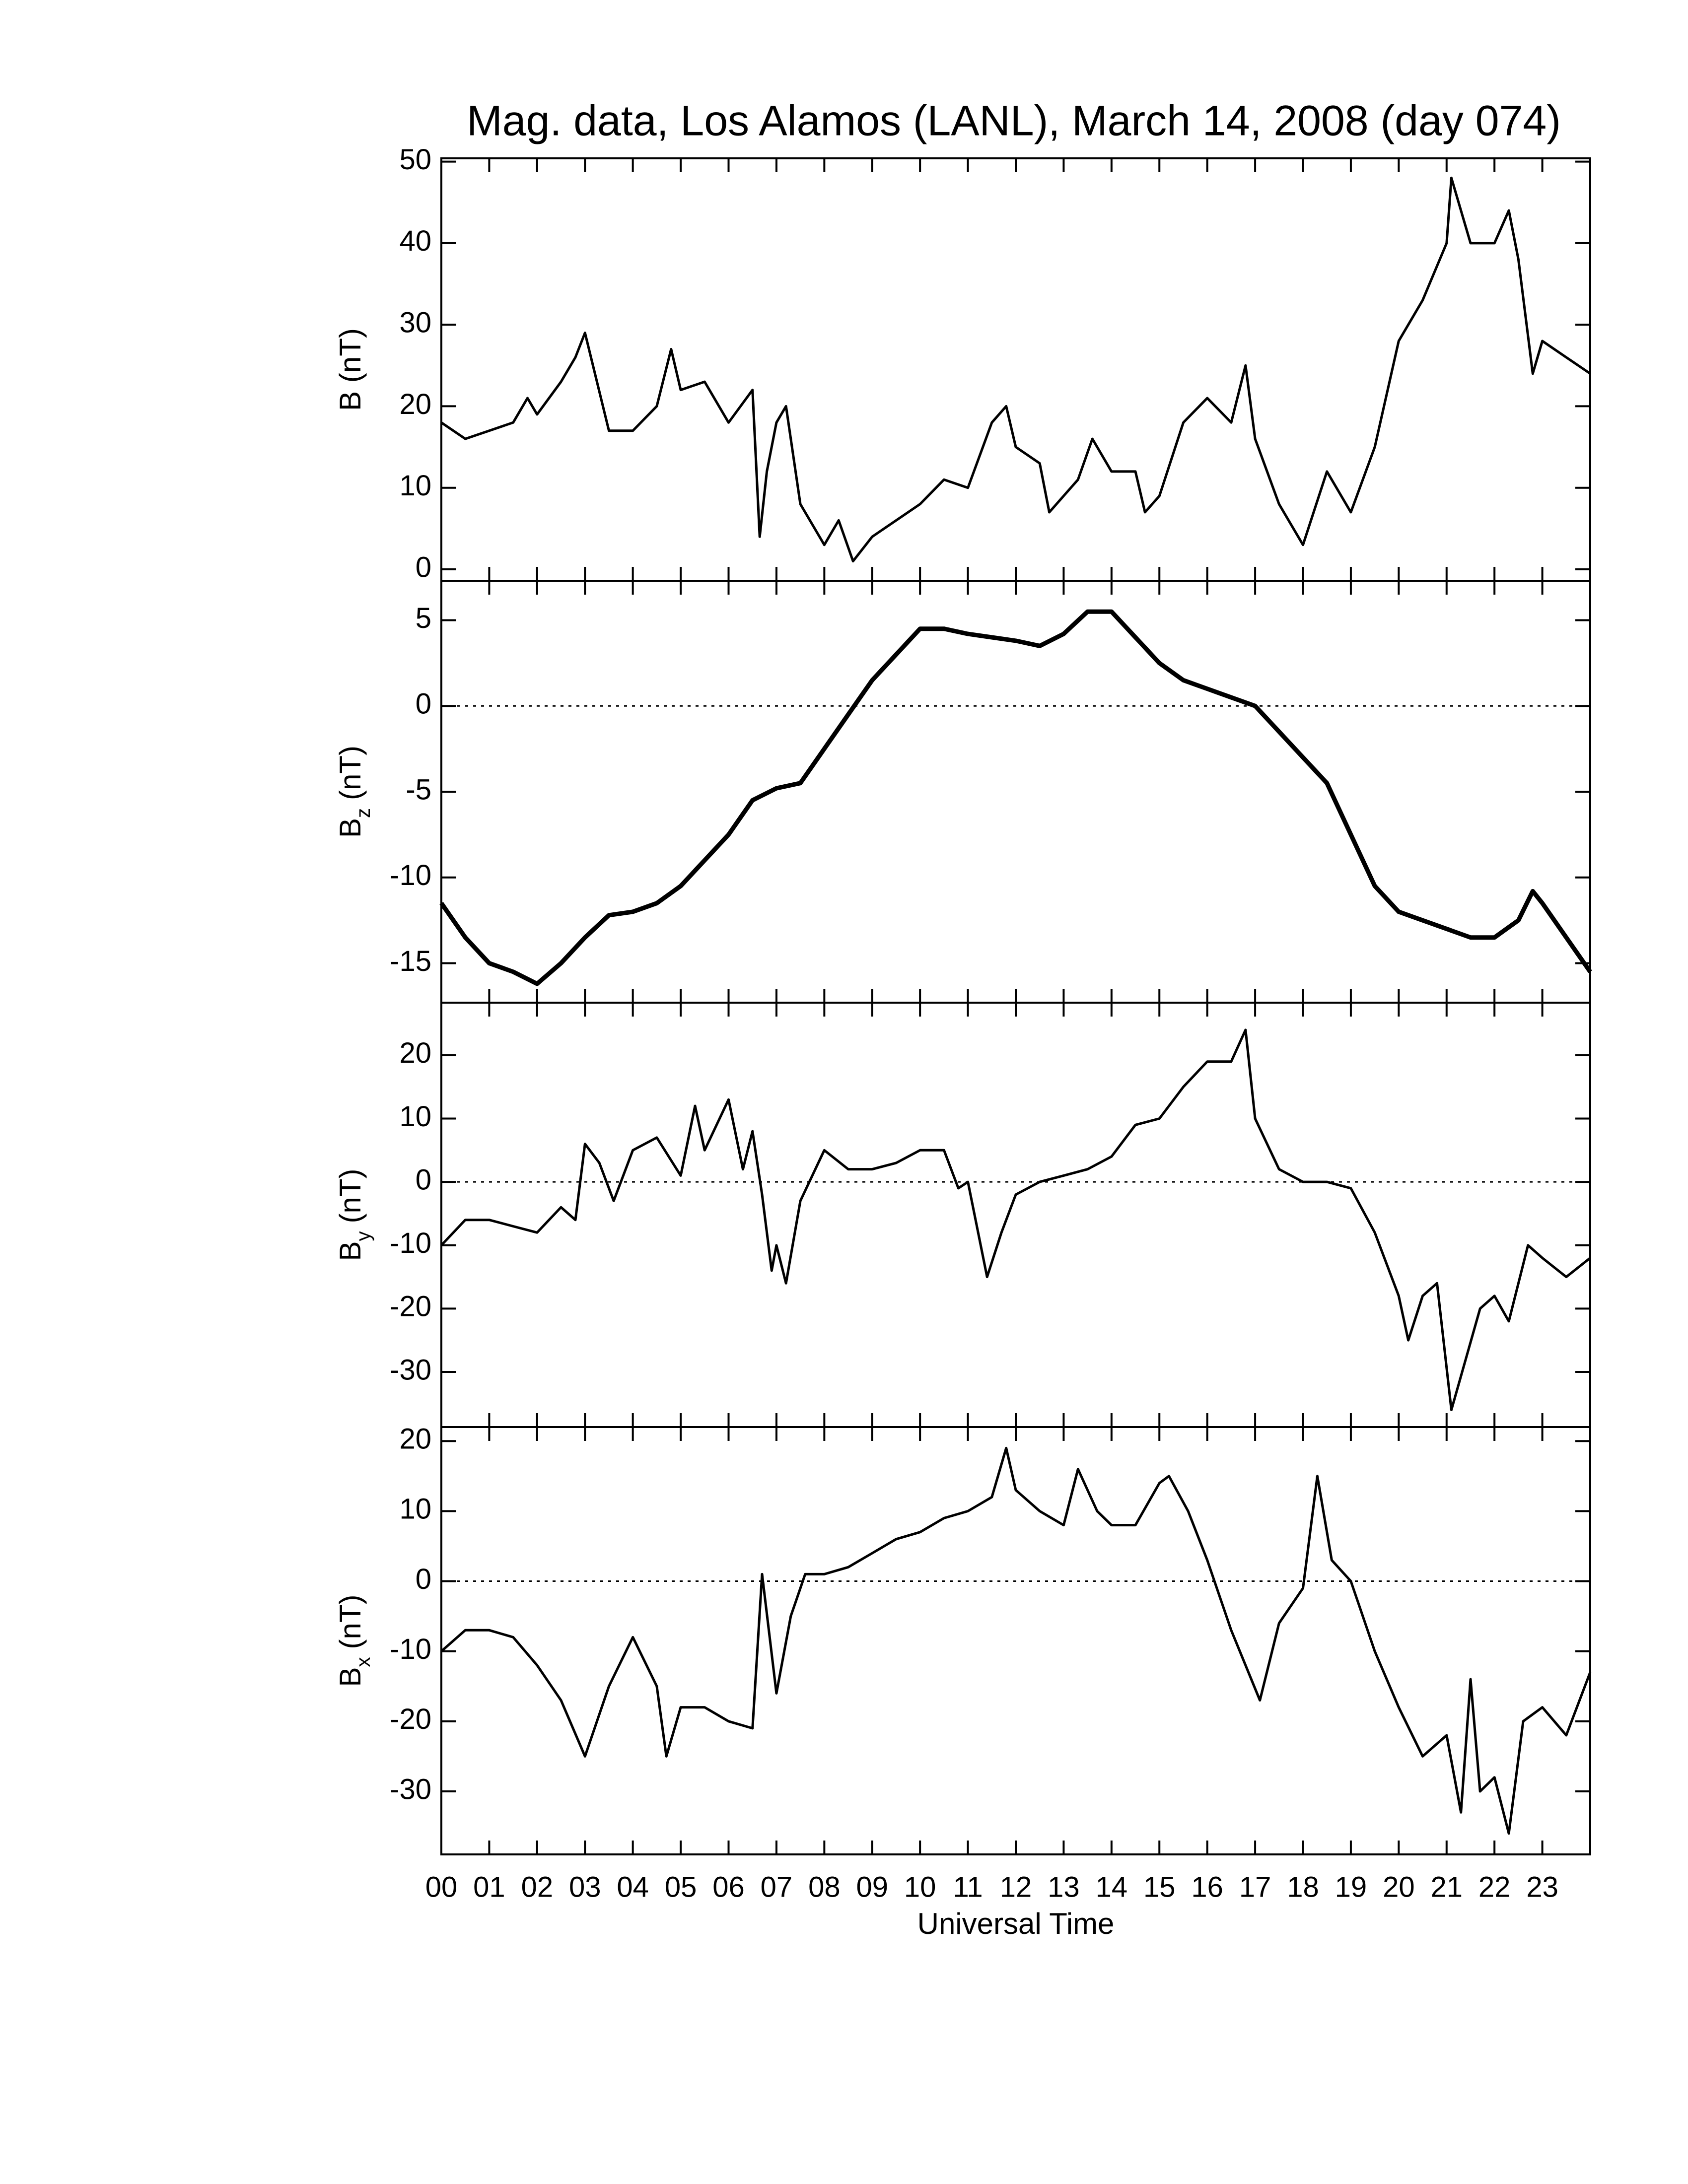 The image size is (1688, 2184). Describe the element at coordinates (350, 369) in the screenshot. I see `y-axis-label: B (nT)` at that location.